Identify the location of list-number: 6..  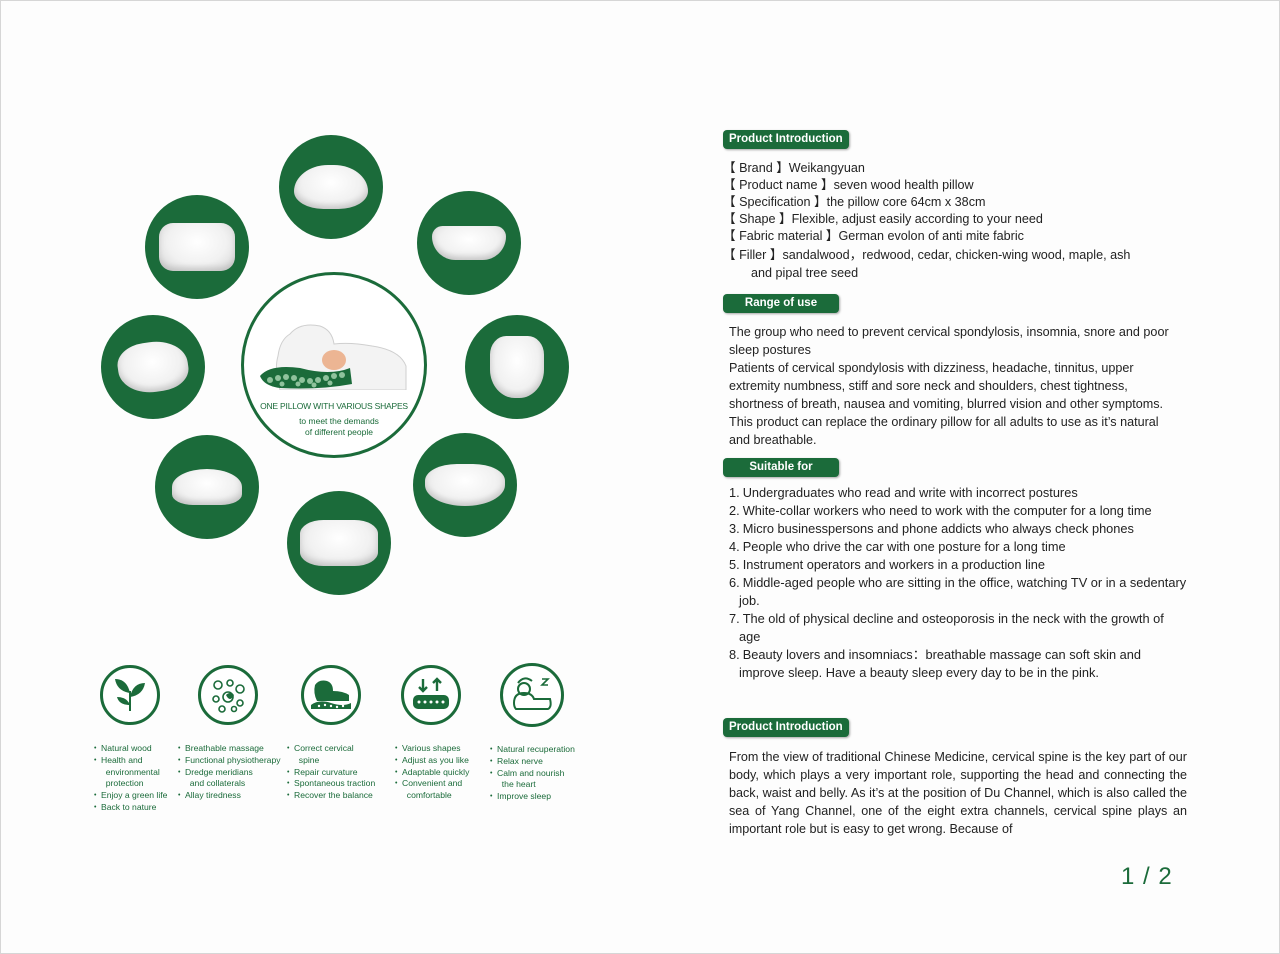
(734, 582).